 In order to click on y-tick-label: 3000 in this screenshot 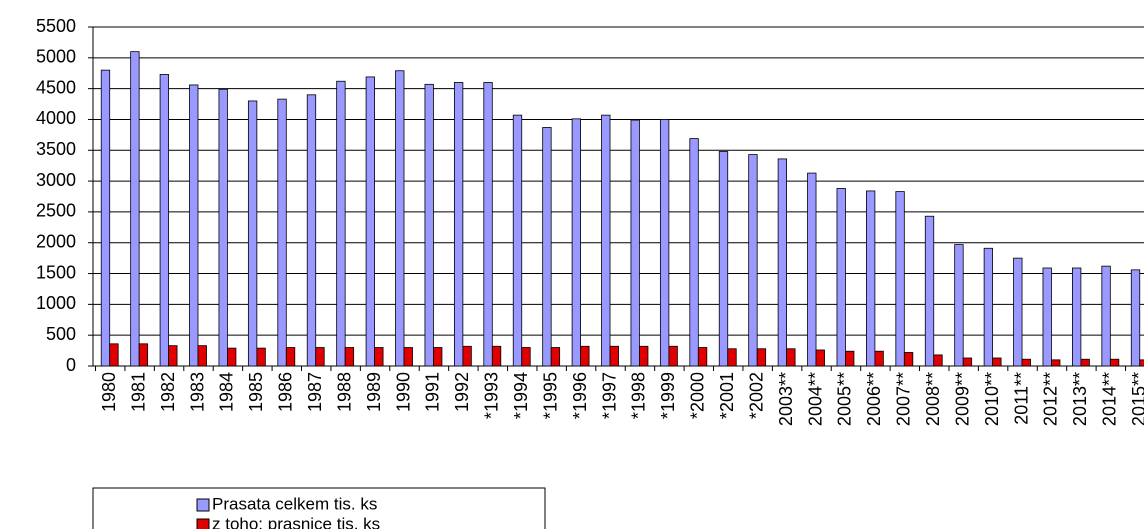, I will do `click(56, 180)`.